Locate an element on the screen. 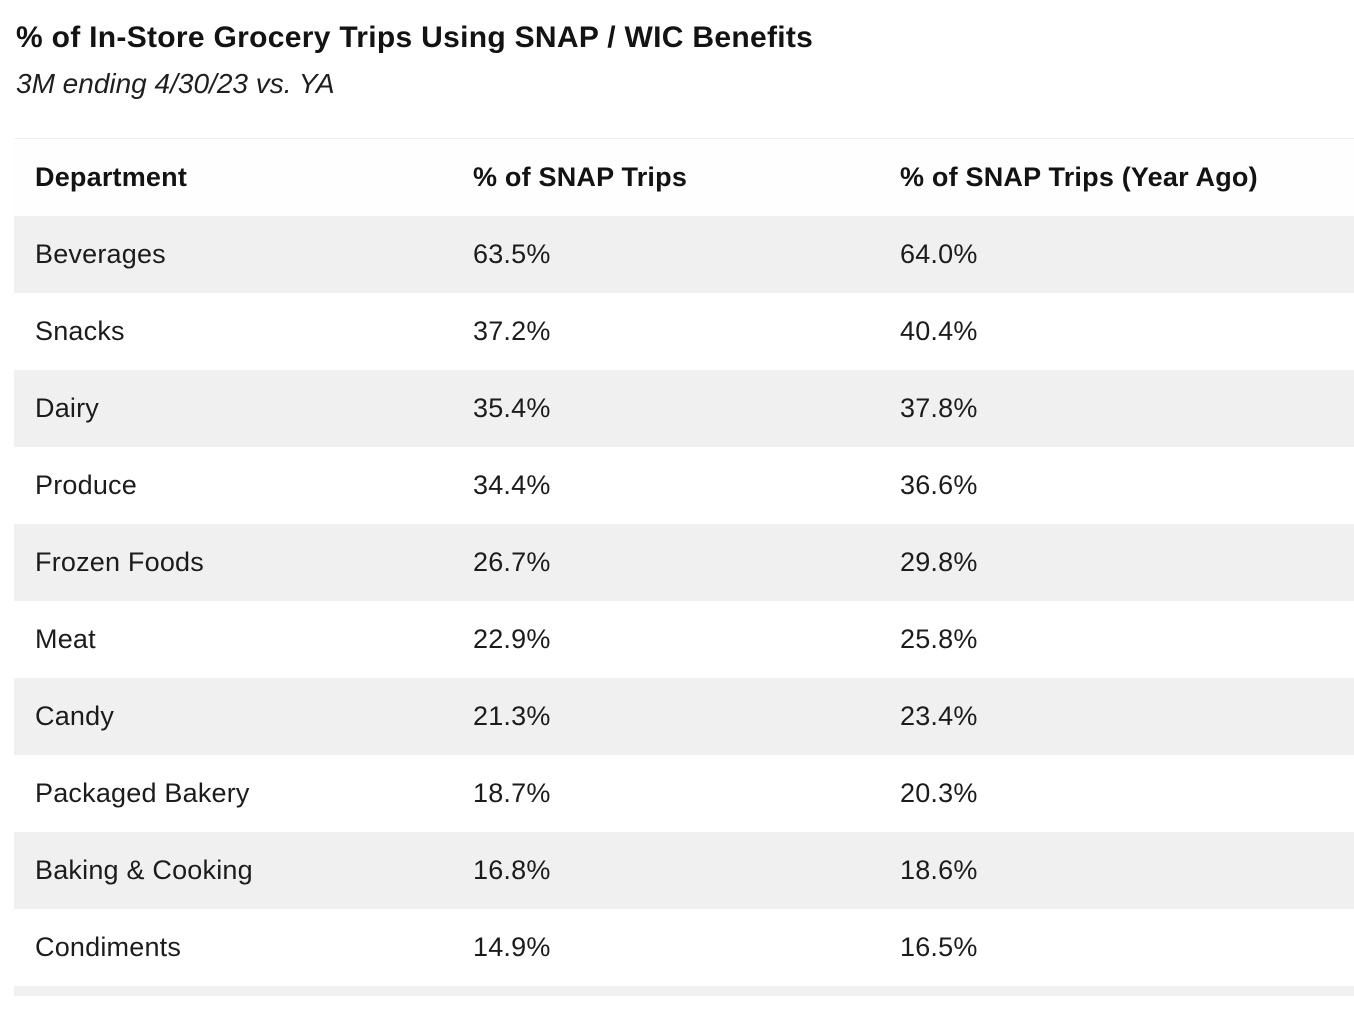 The height and width of the screenshot is (1031, 1354). department-cell: Packaged Bakery is located at coordinates (142, 792).